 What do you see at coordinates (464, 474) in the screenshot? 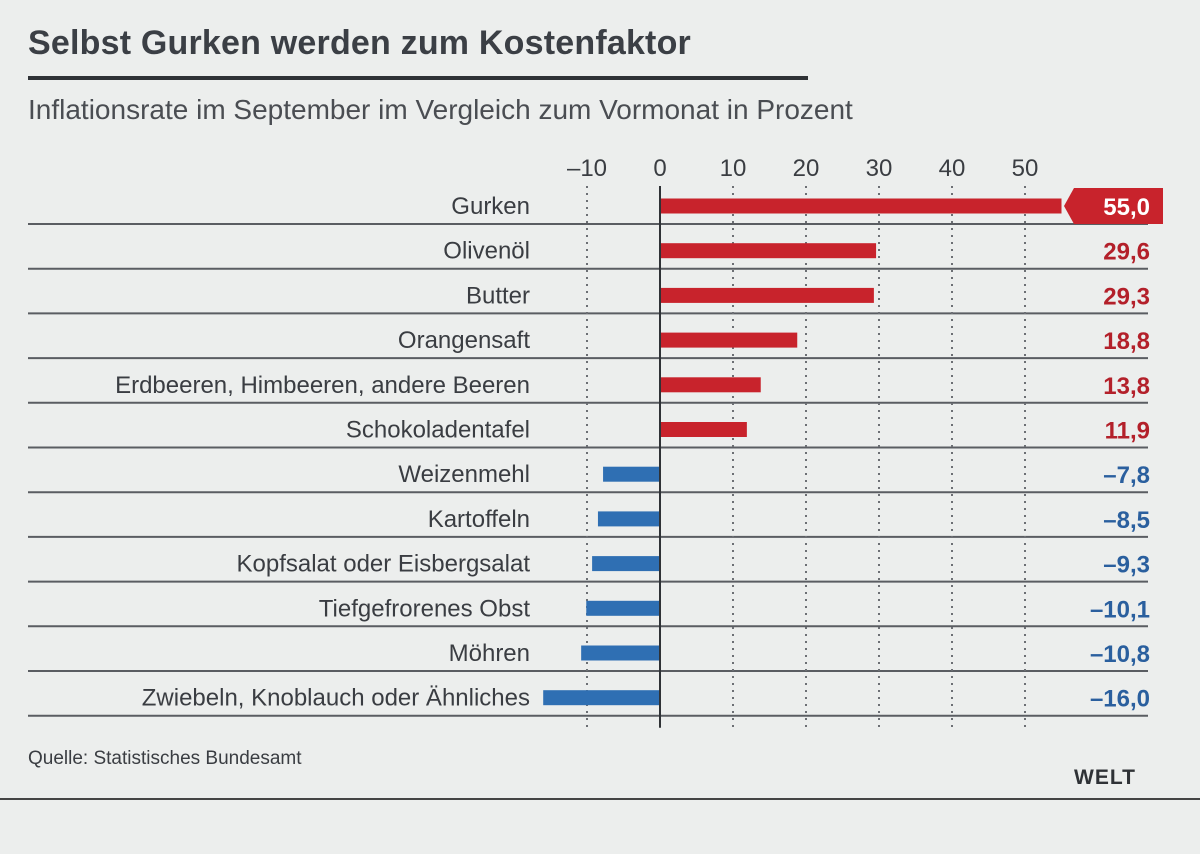
I see `category-label: Weizenmehl` at bounding box center [464, 474].